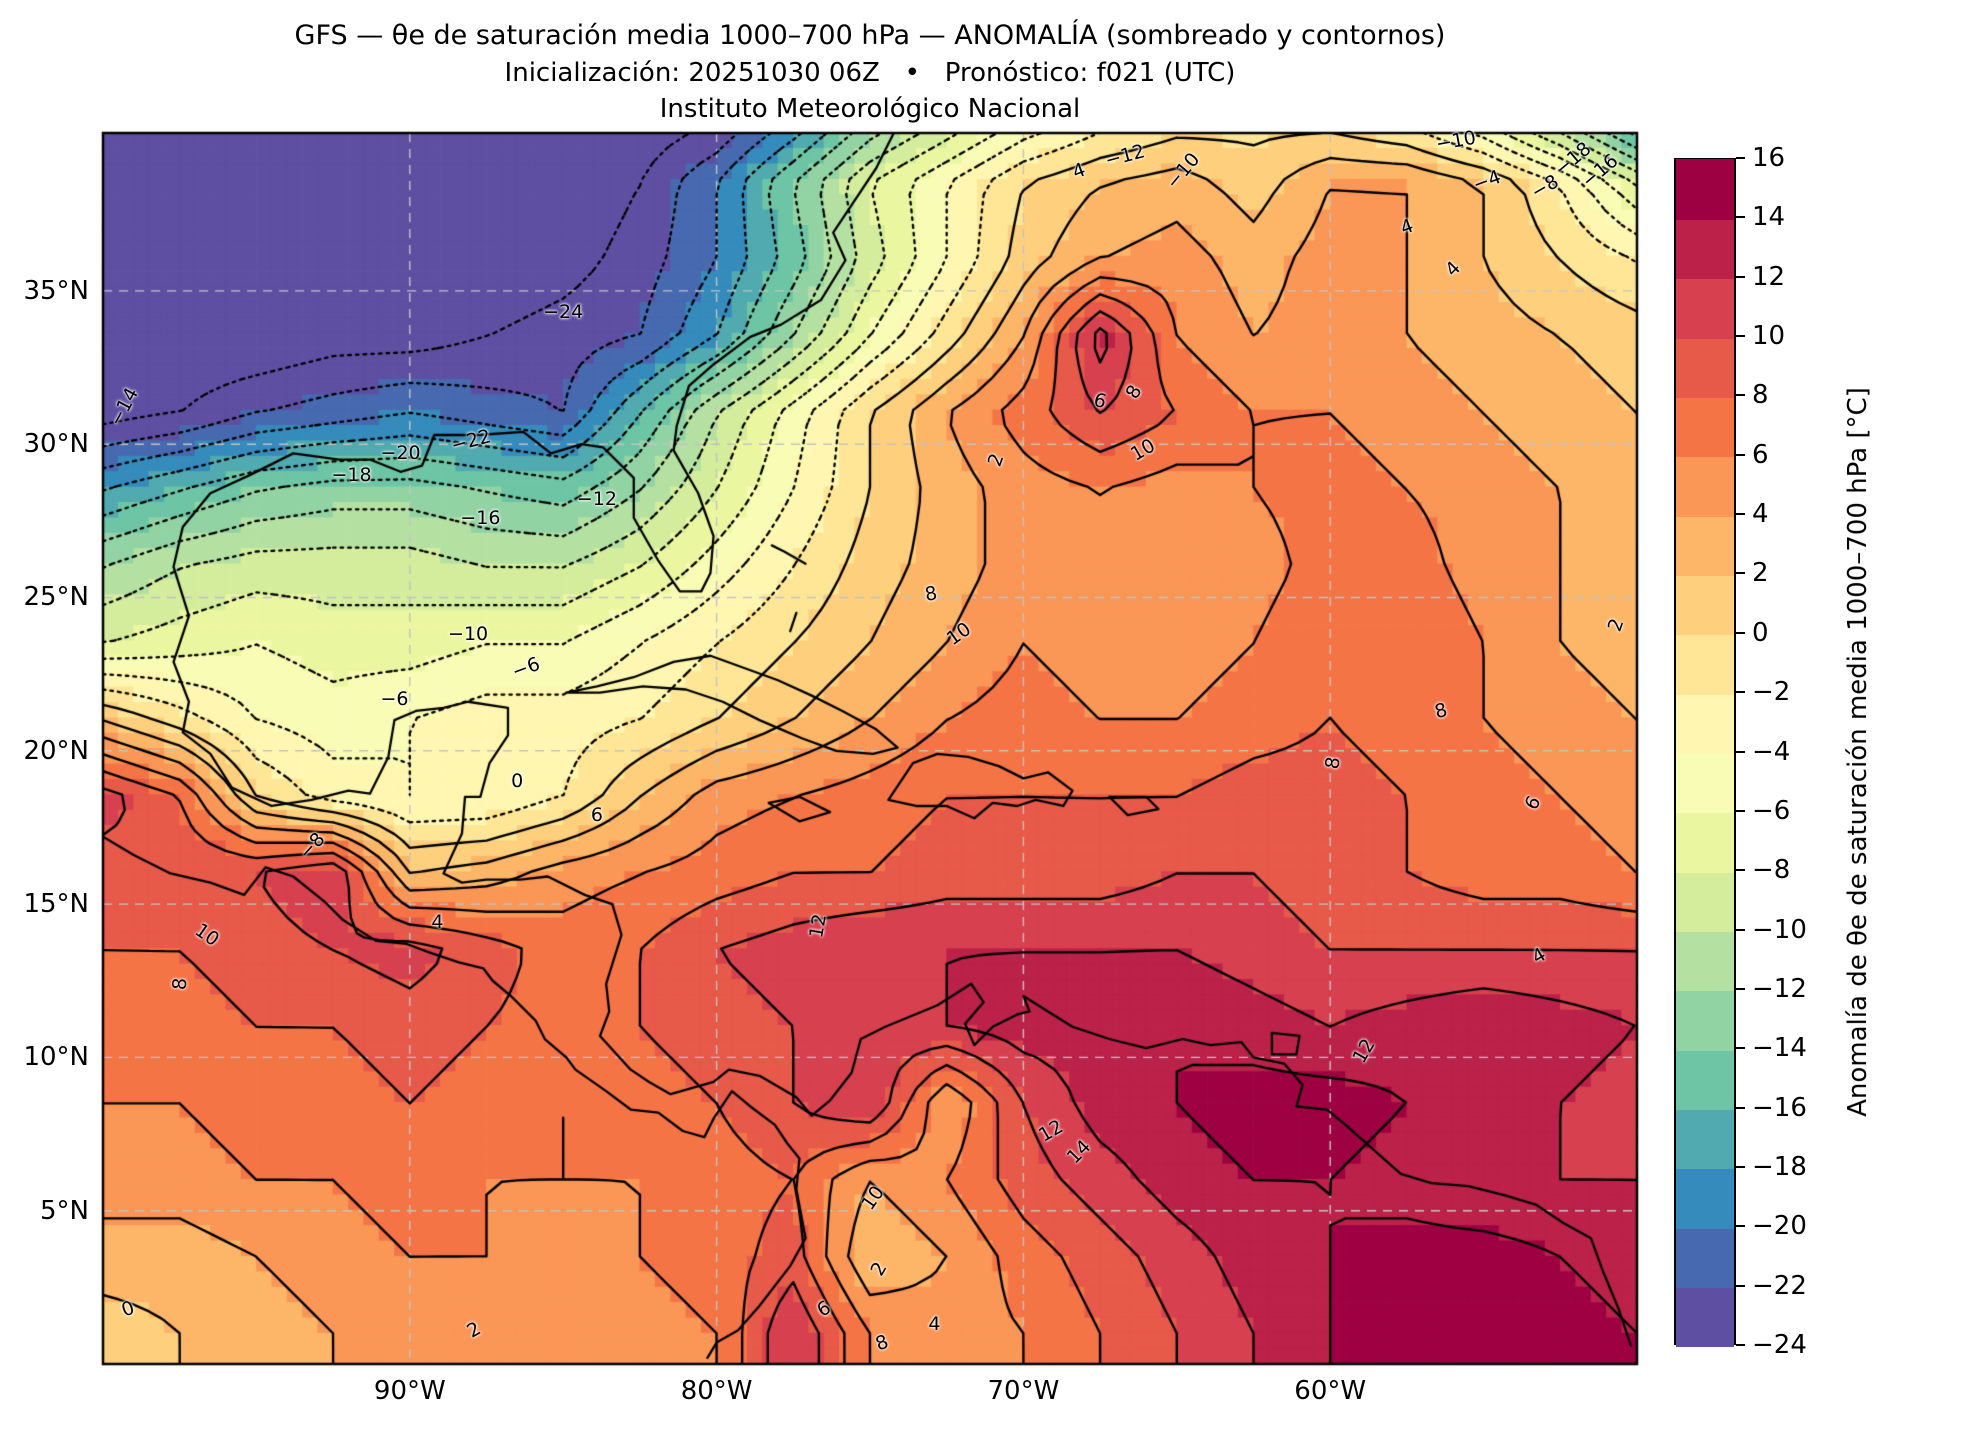 The height and width of the screenshot is (1440, 1980). I want to click on y-tick-label: 25°N, so click(56, 597).